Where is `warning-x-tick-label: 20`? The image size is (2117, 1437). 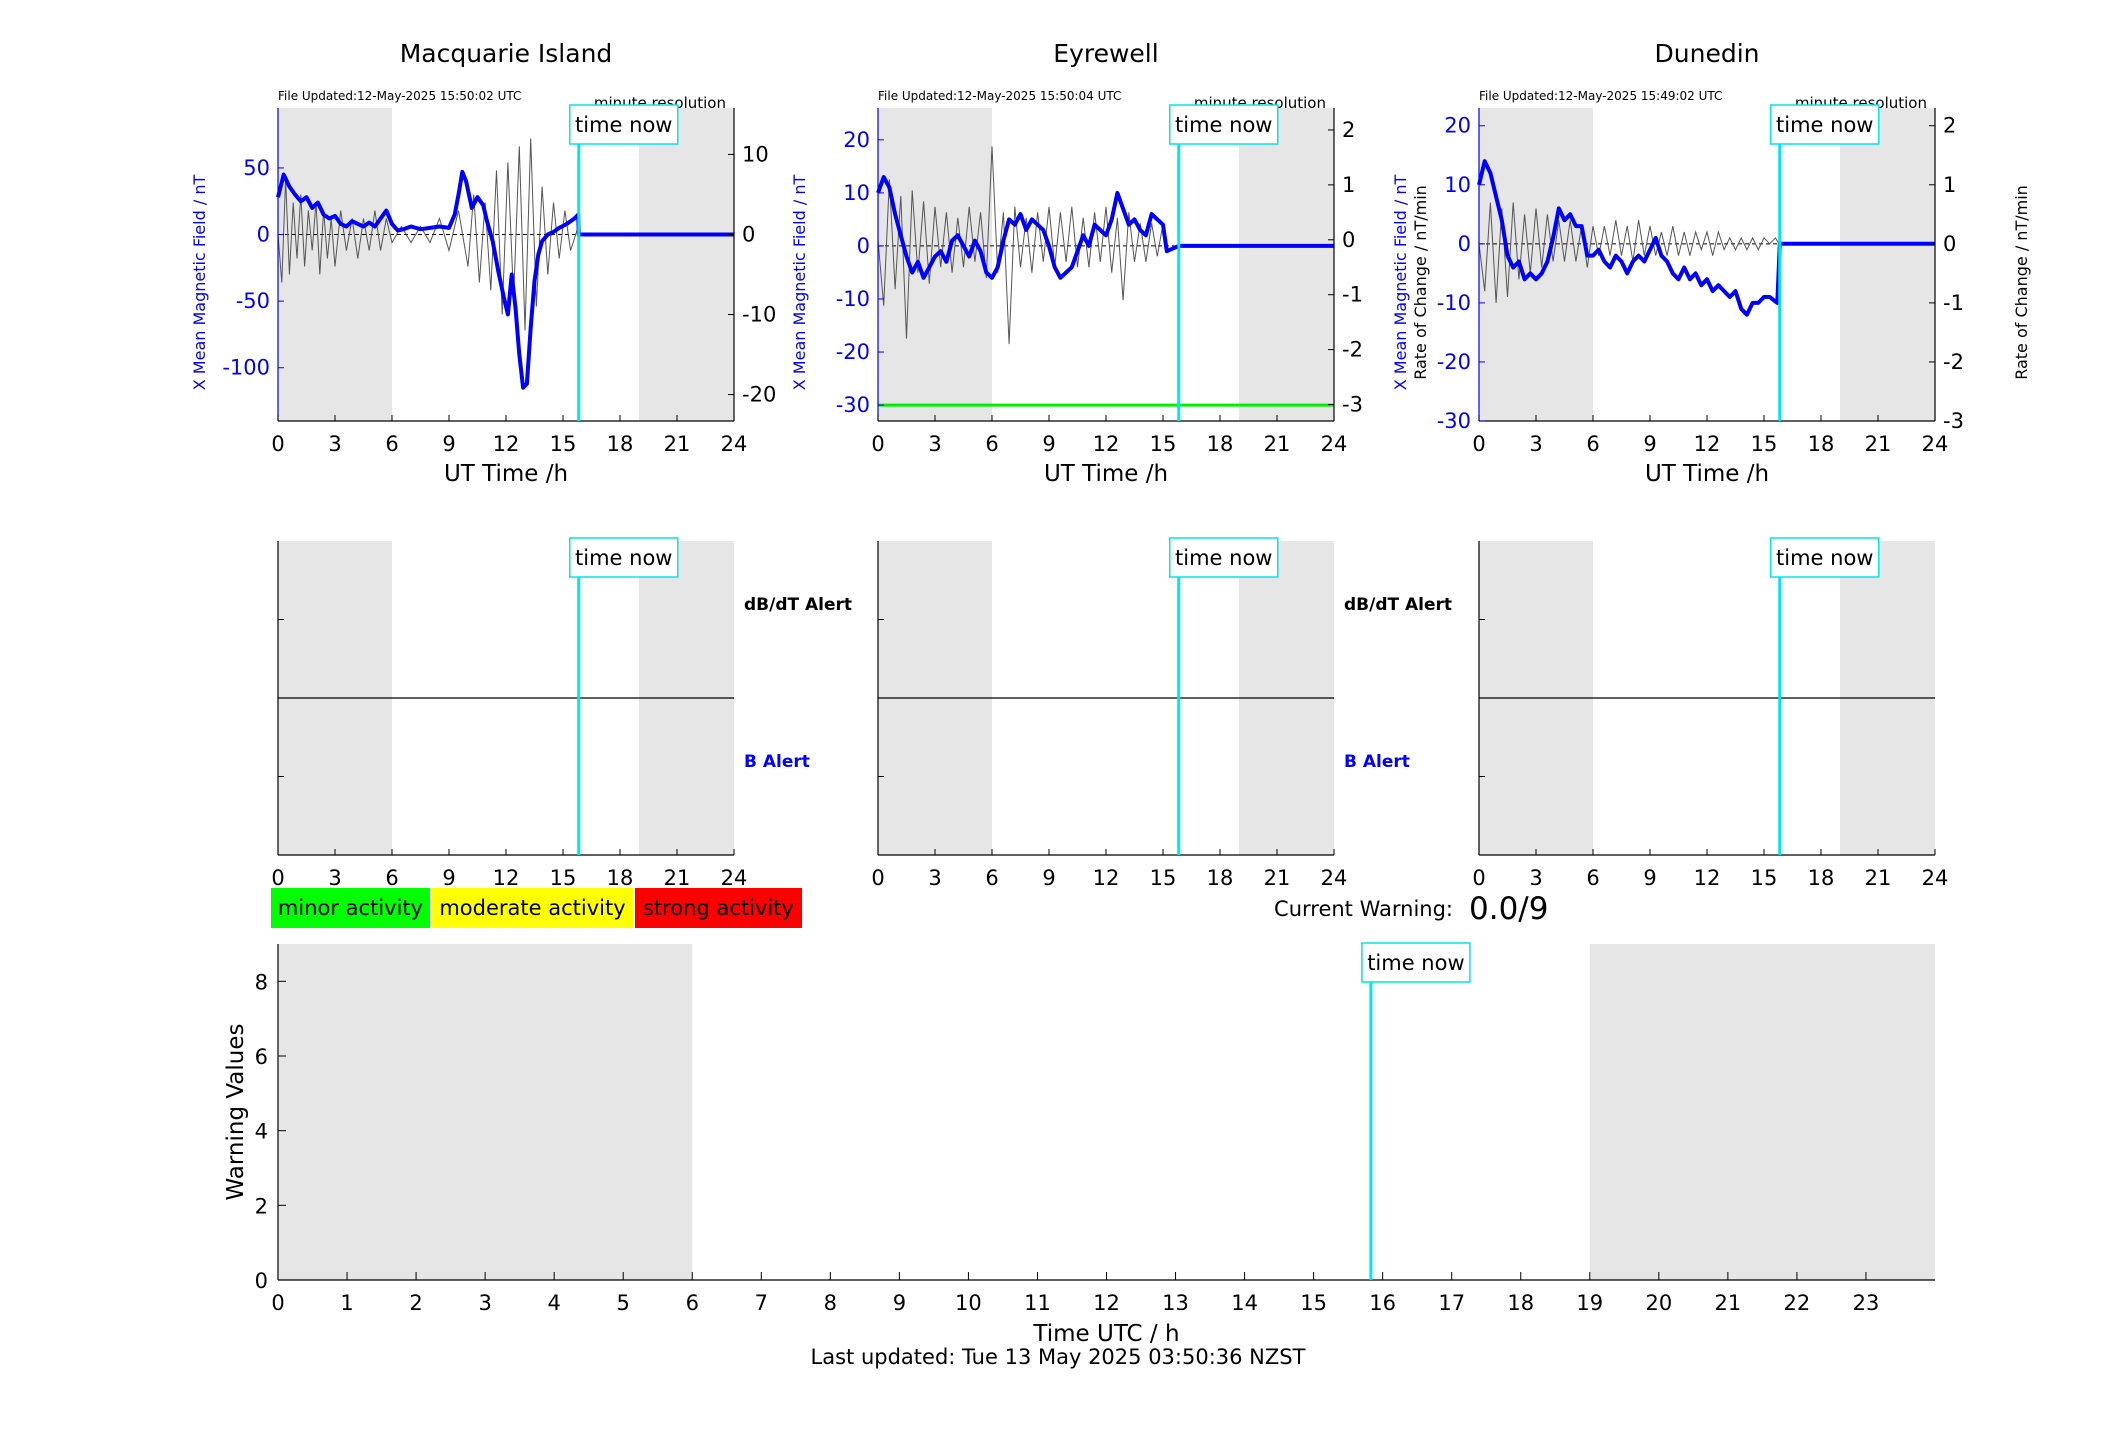 warning-x-tick-label: 20 is located at coordinates (1658, 1303).